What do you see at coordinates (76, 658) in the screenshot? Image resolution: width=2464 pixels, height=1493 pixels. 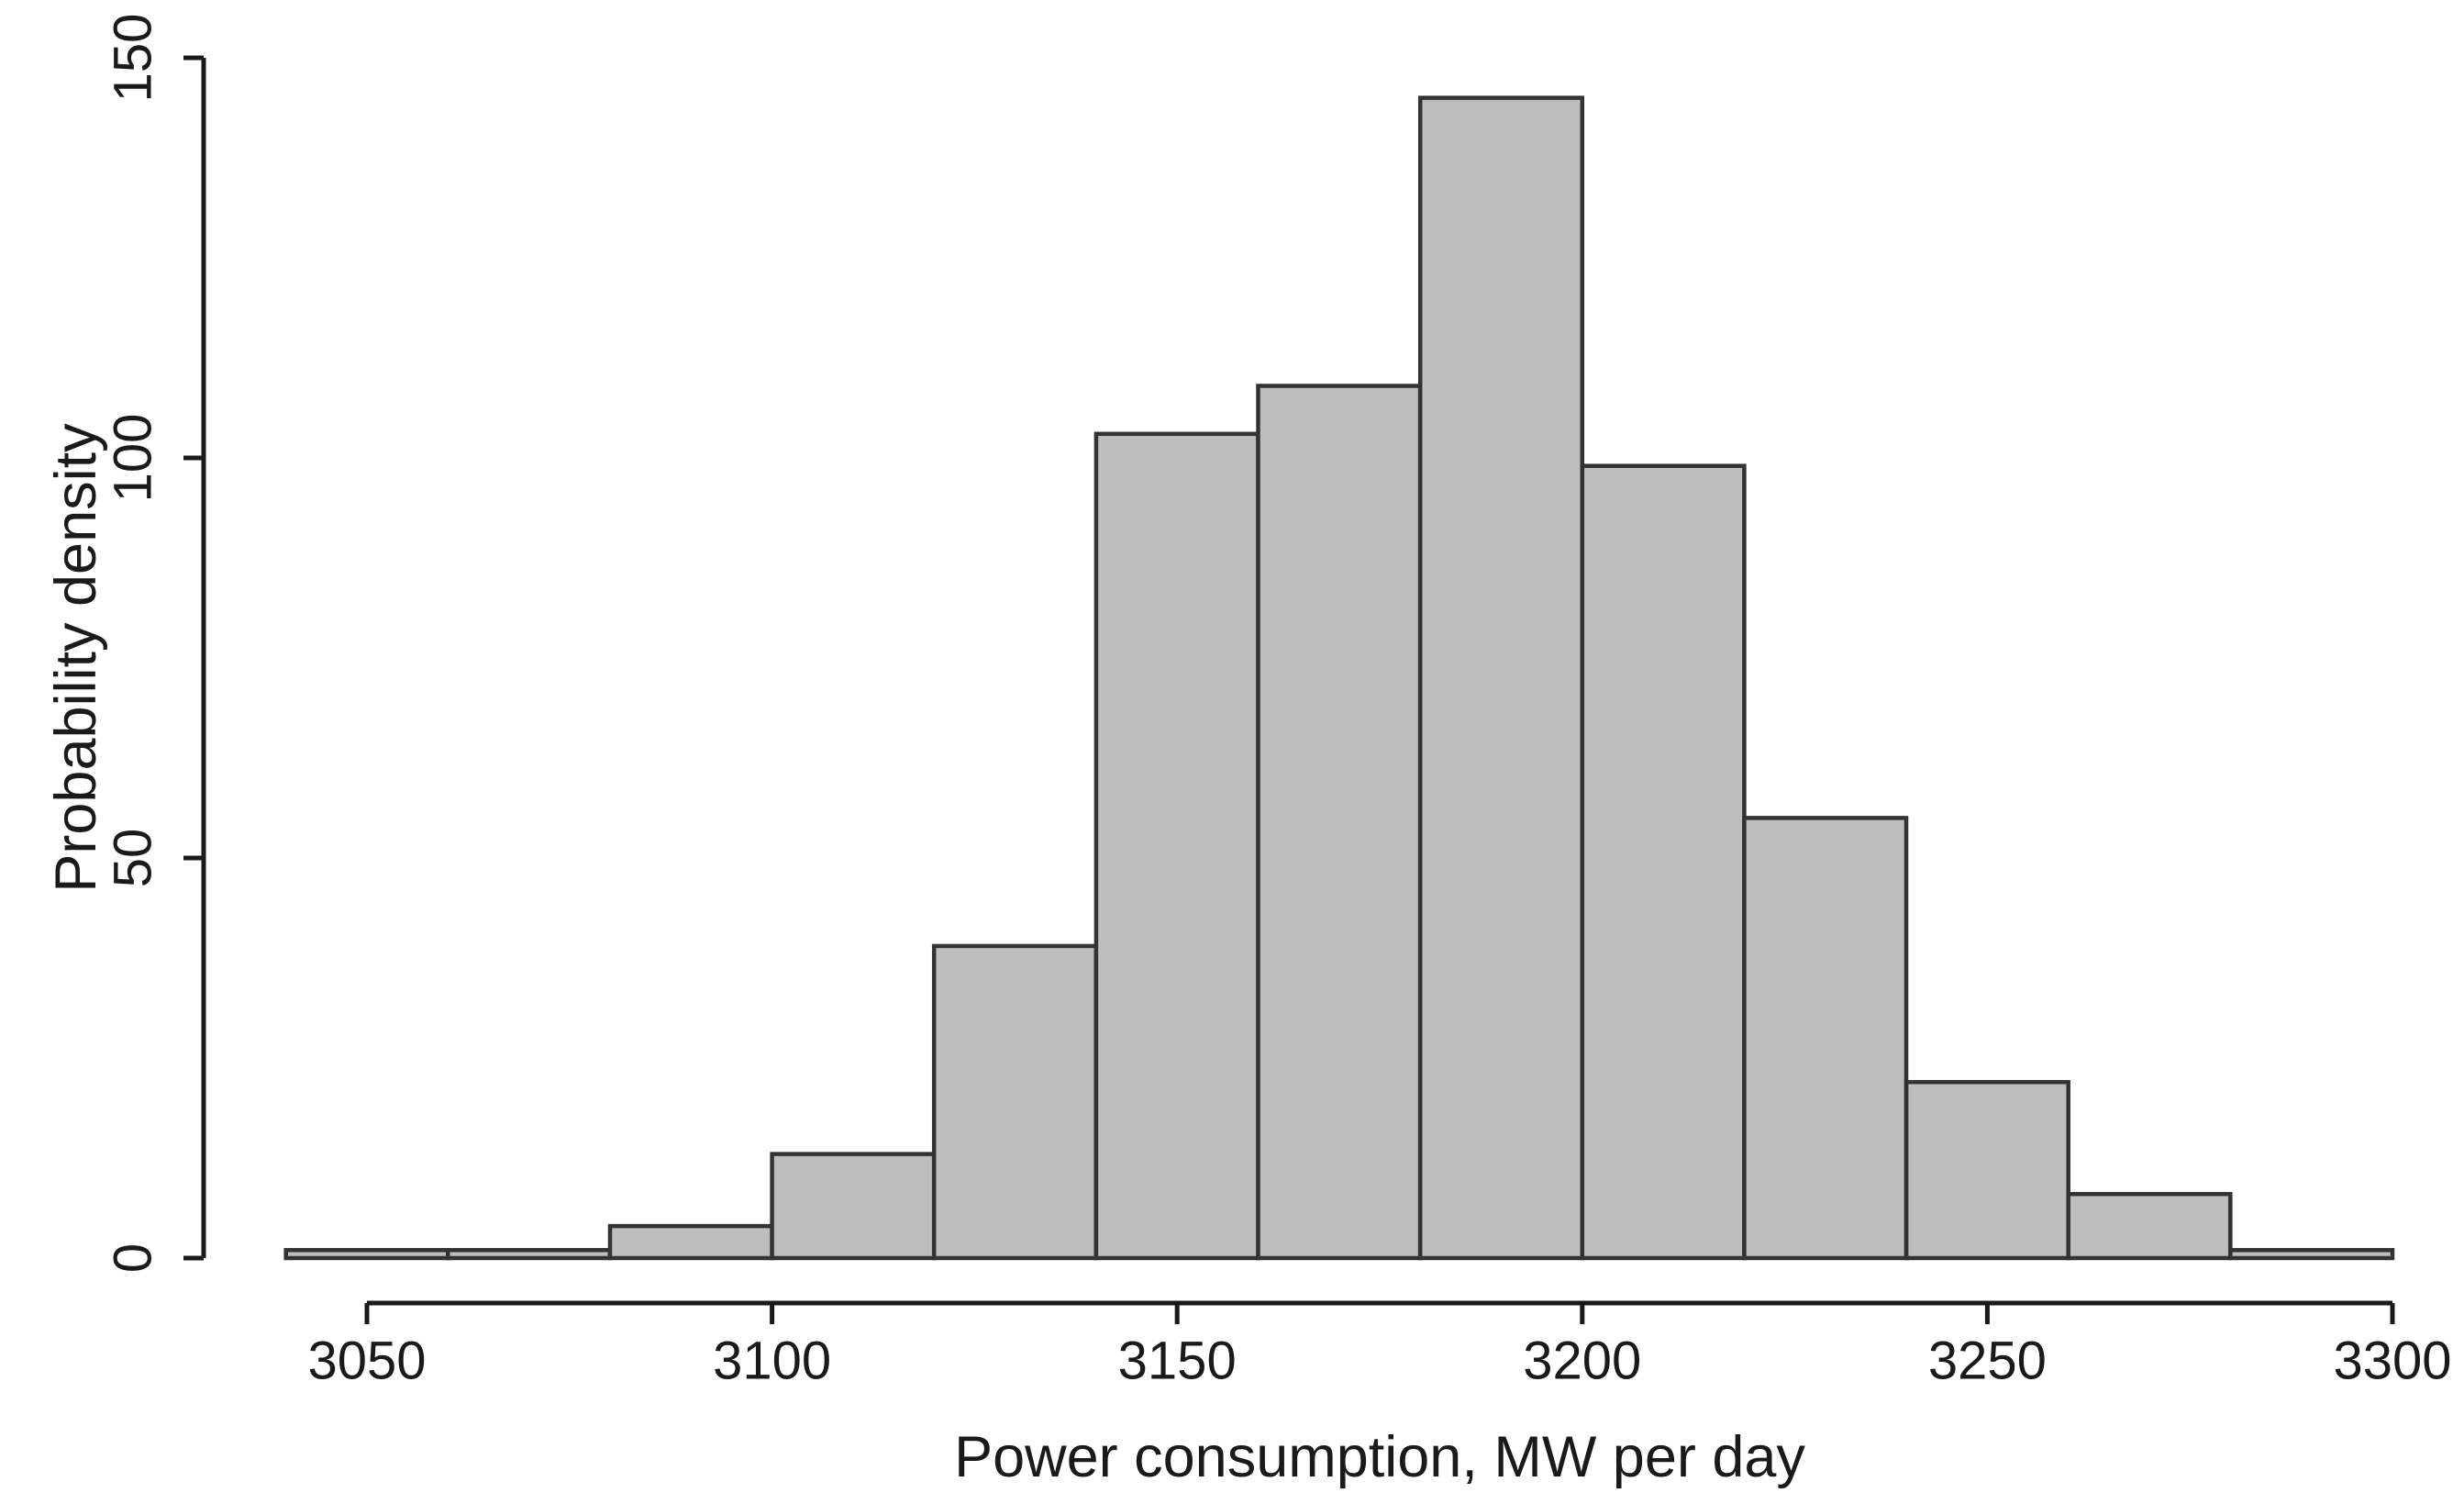 I see `y-axis-title: Probability density` at bounding box center [76, 658].